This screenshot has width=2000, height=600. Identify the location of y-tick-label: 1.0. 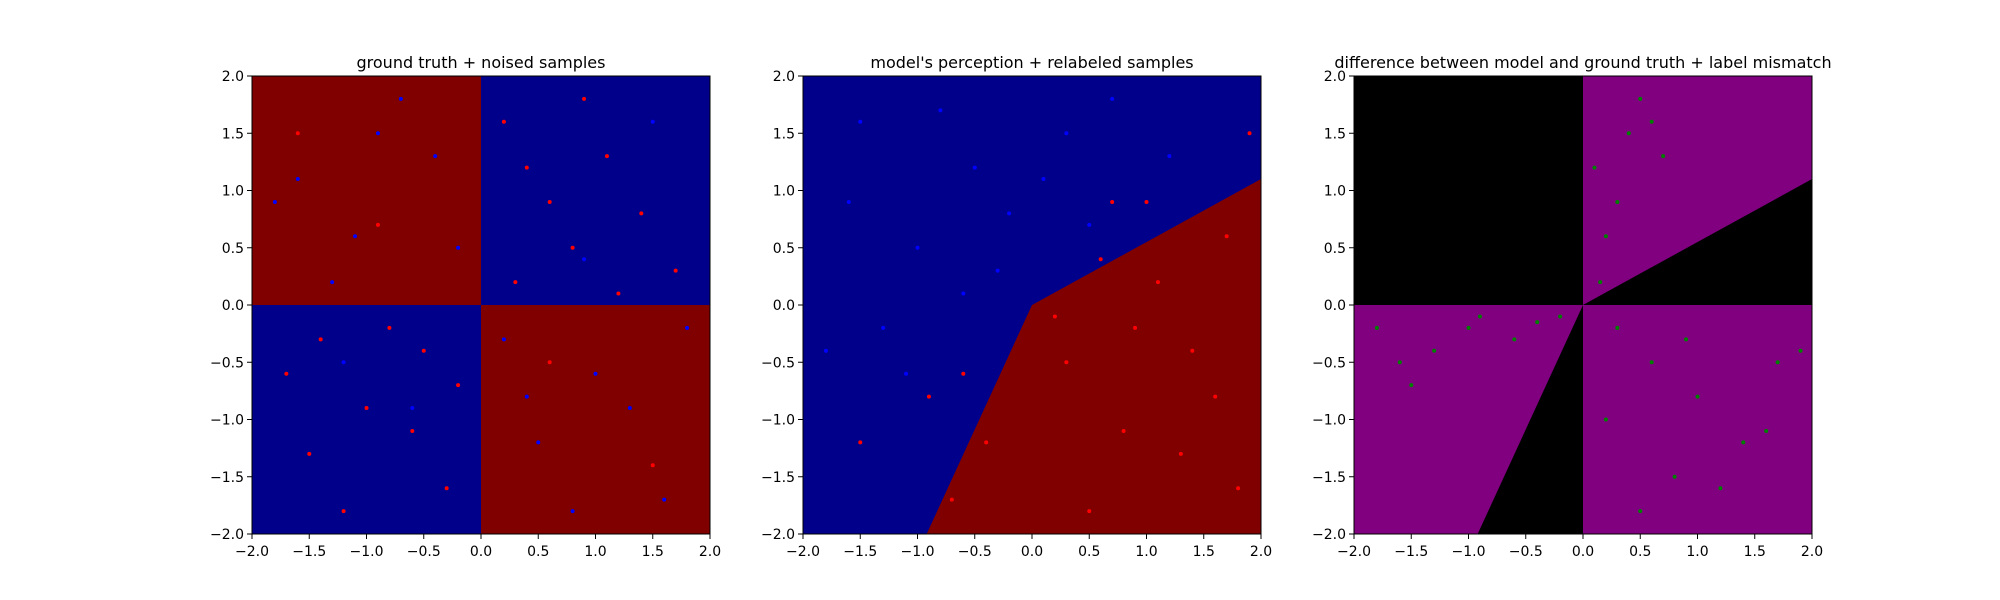
(1335, 192).